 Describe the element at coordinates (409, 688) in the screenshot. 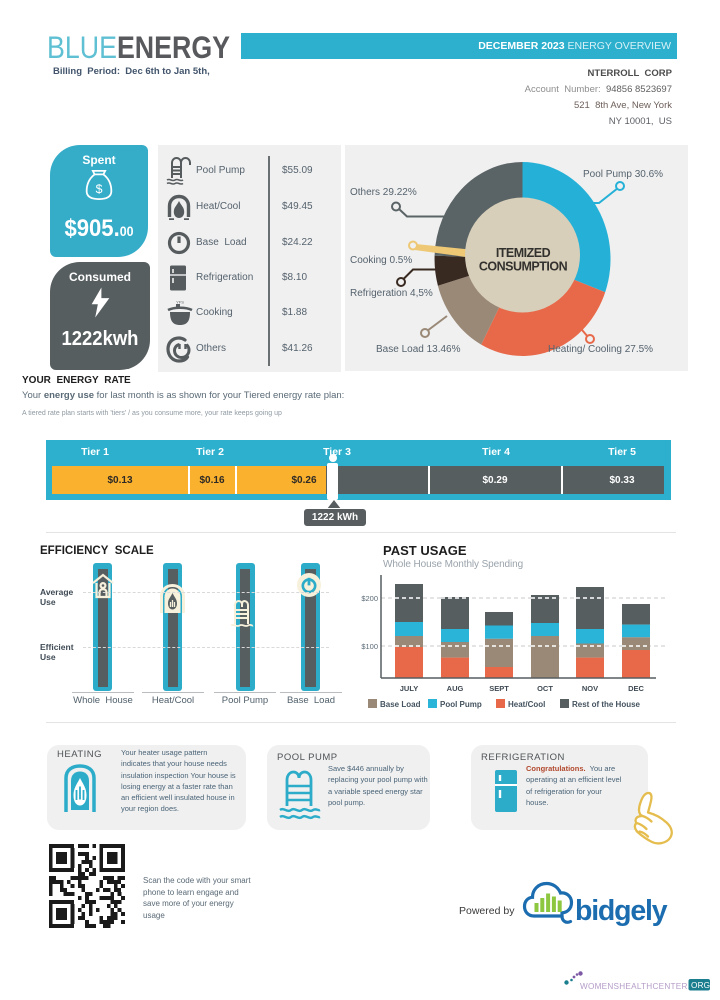

I see `svg-text: JULY` at that location.